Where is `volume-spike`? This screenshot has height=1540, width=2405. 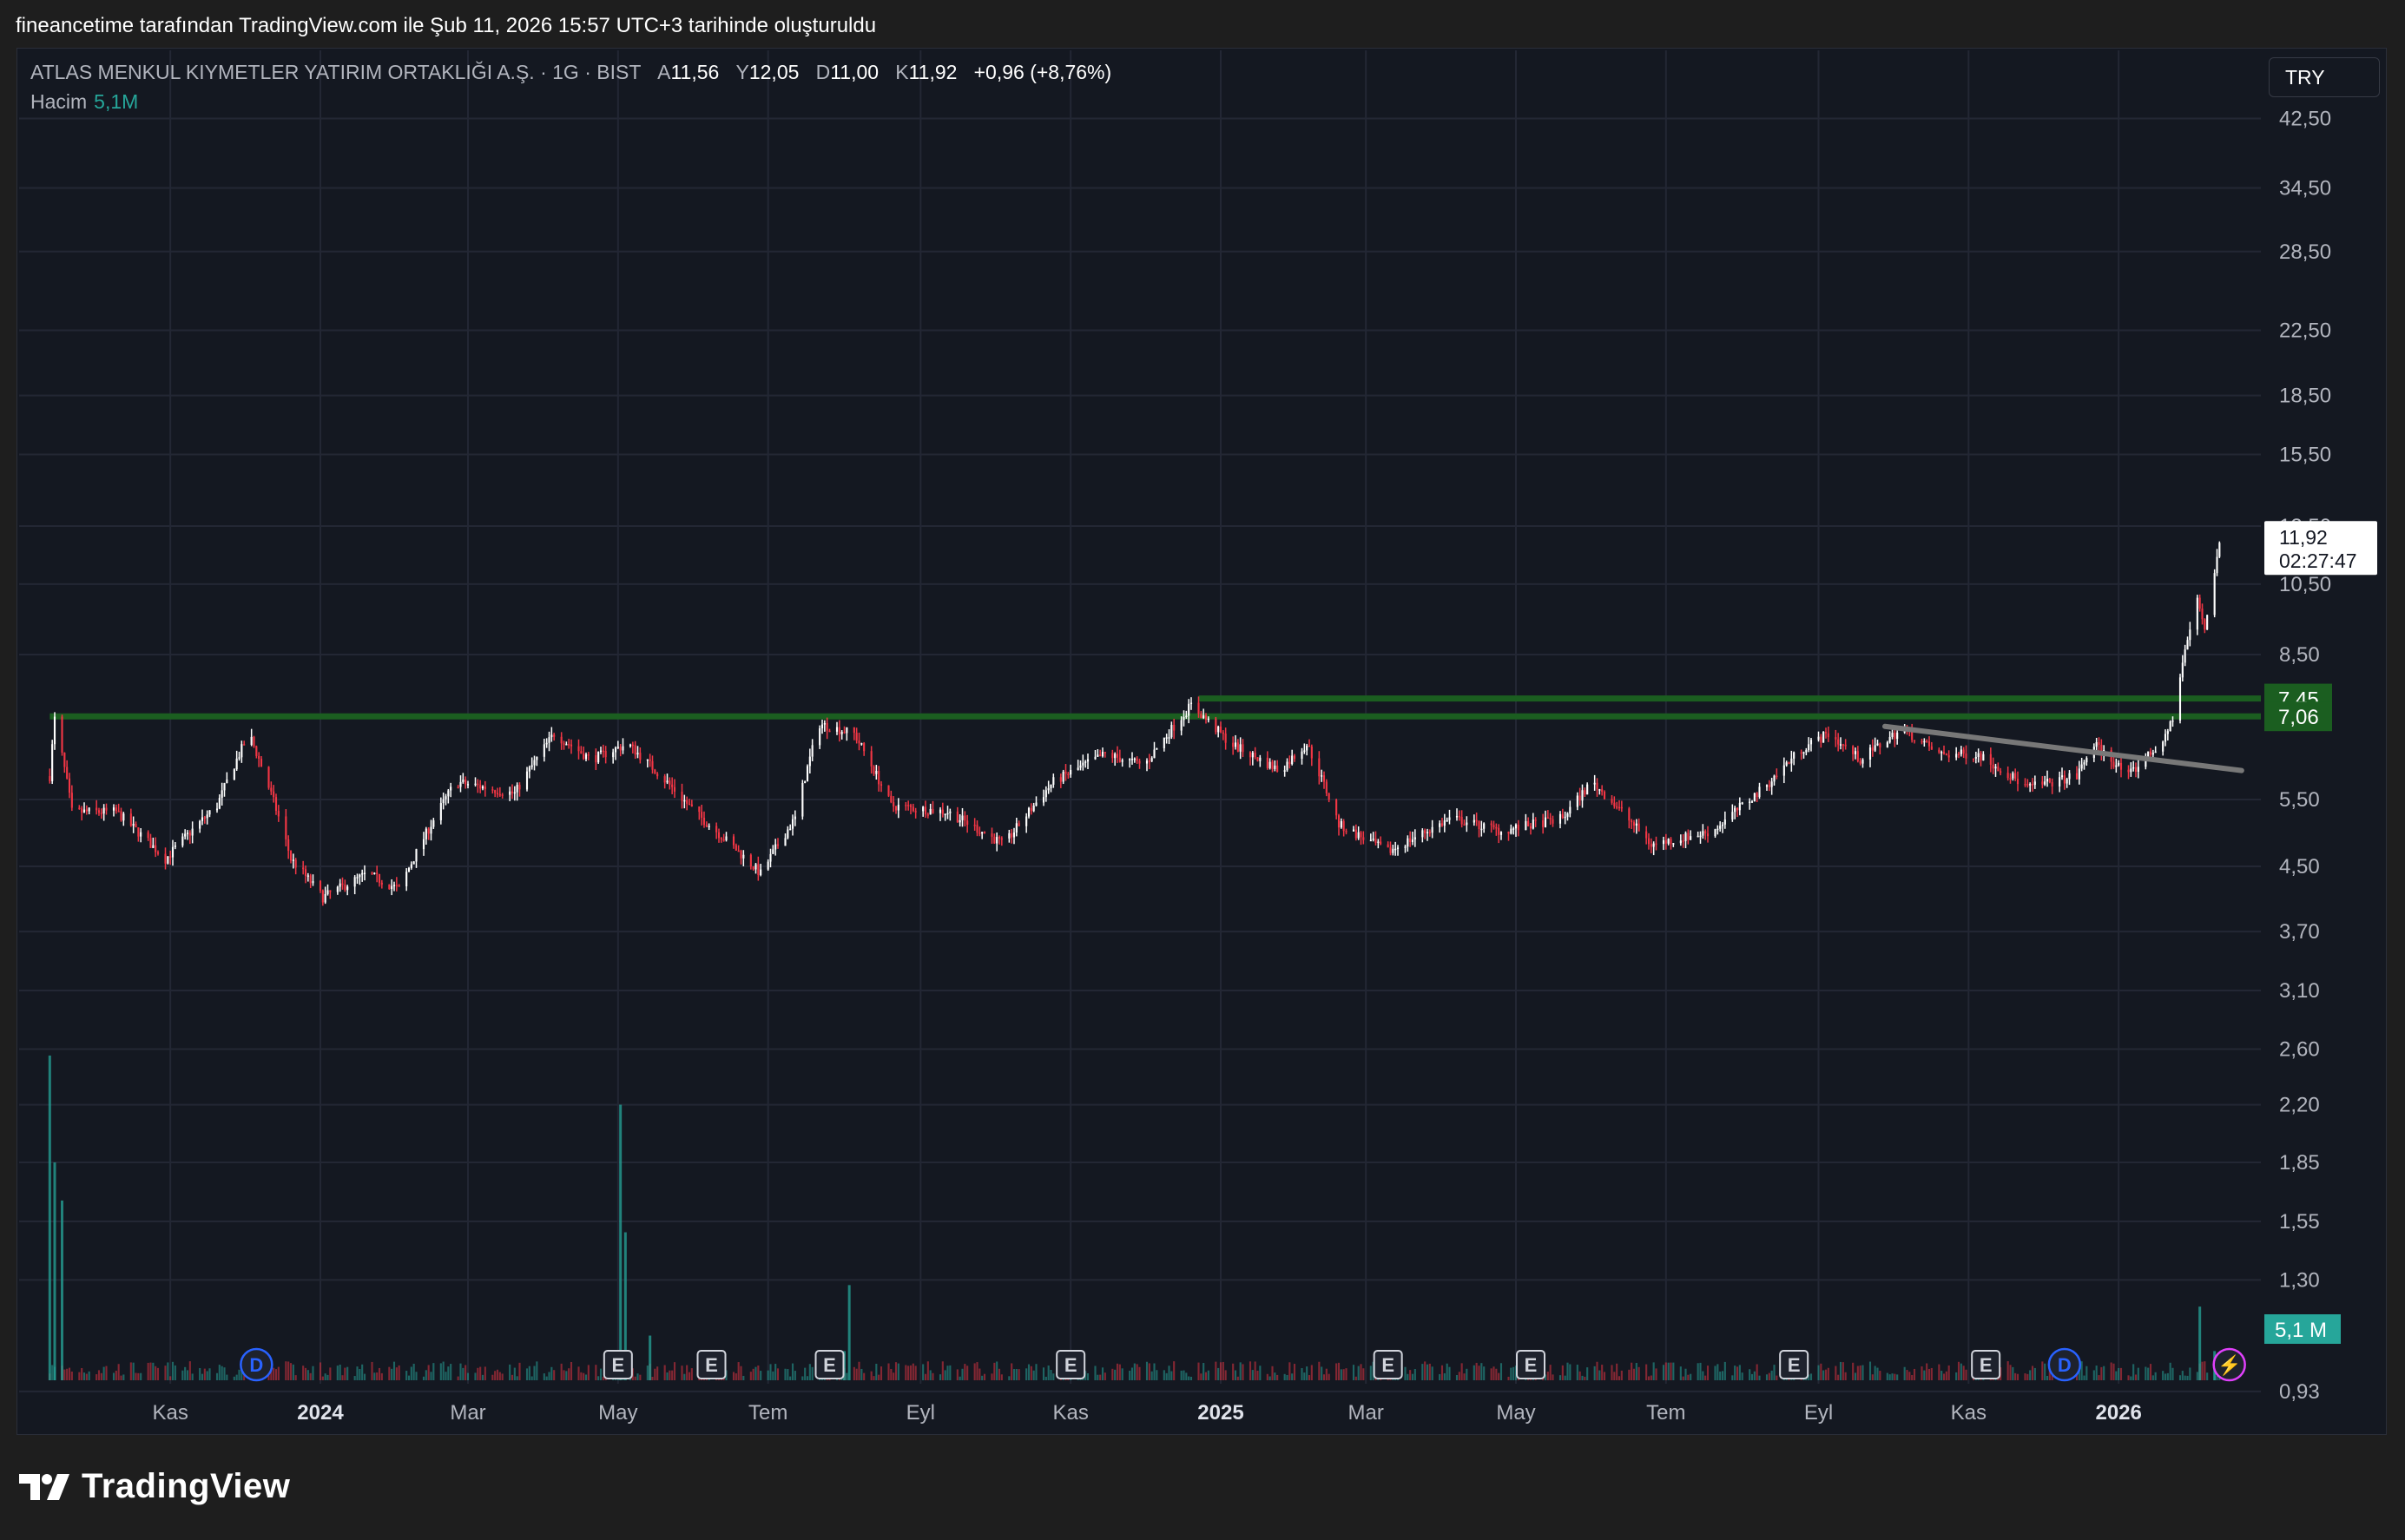
volume-spike is located at coordinates (621, 1242).